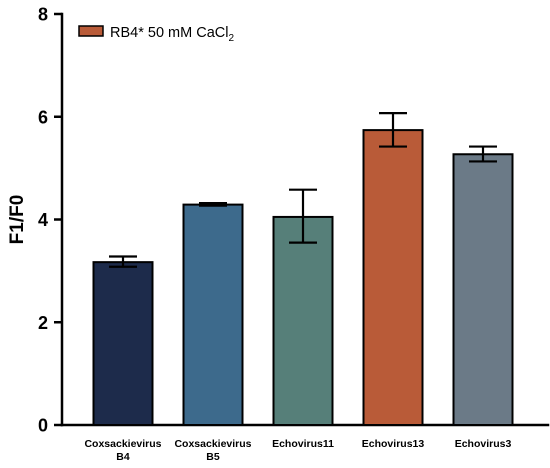  Describe the element at coordinates (393, 444) in the screenshot. I see `x-tick-label: Echovirus13` at that location.